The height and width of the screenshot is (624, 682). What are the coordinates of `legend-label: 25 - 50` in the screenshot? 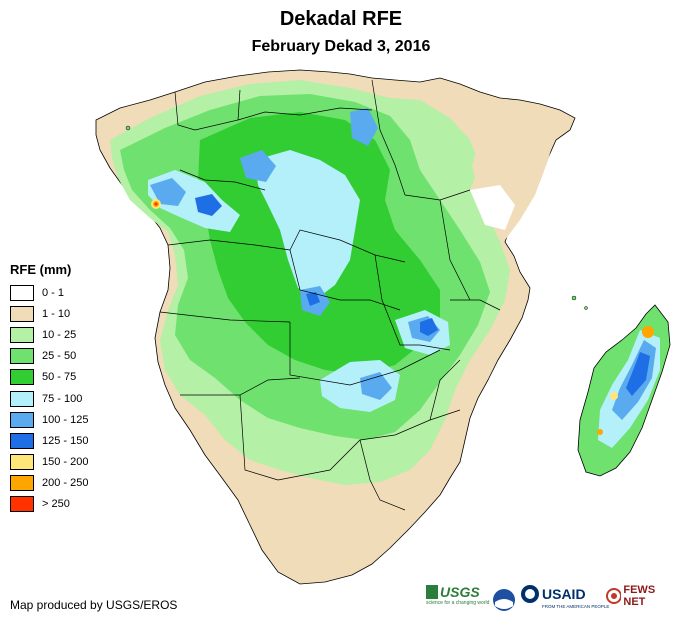 It's located at (59, 356).